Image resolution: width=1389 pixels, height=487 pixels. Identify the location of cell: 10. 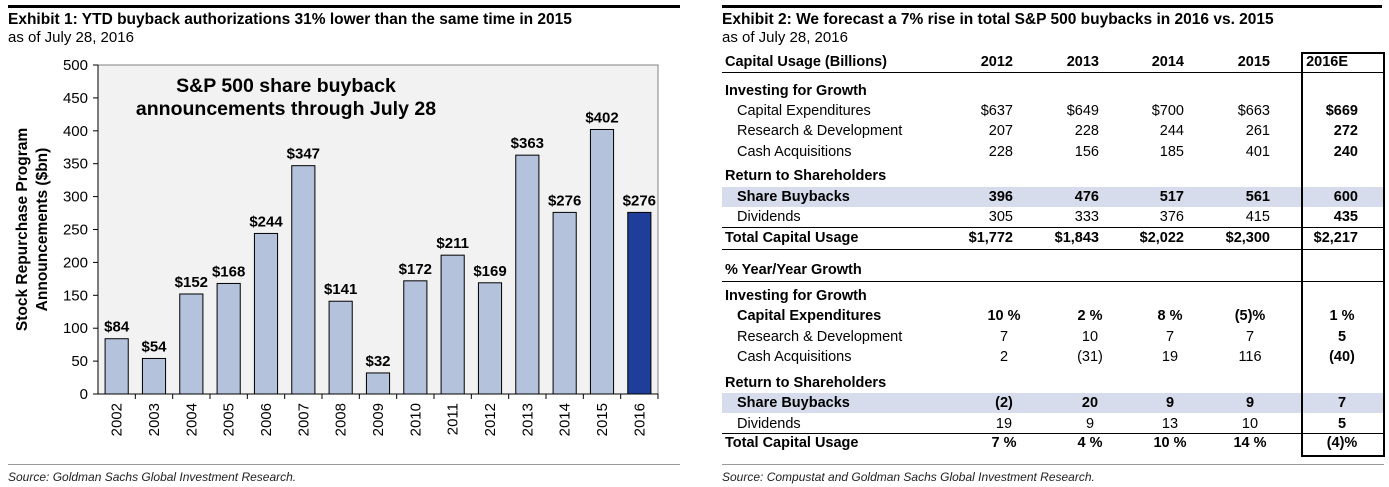
(1250, 424).